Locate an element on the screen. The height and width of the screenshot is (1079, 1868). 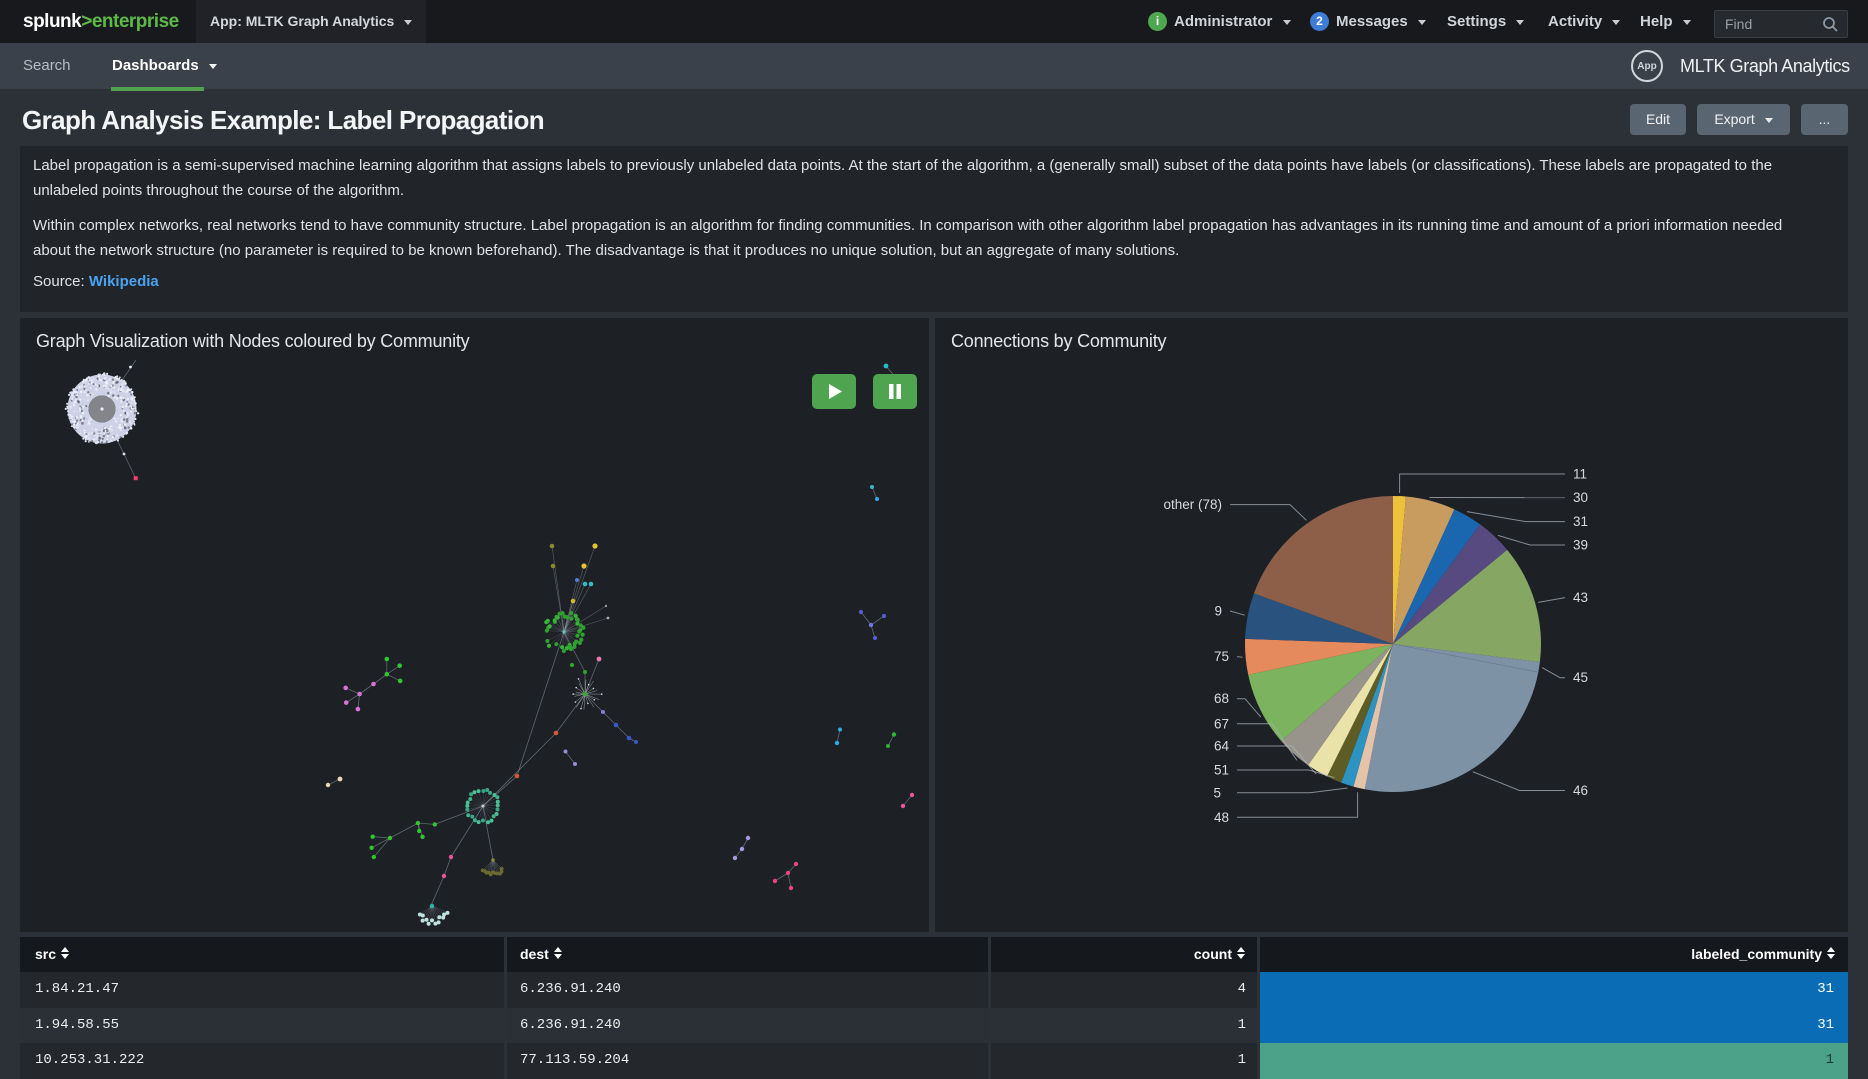
svg-text: 30 is located at coordinates (1580, 497).